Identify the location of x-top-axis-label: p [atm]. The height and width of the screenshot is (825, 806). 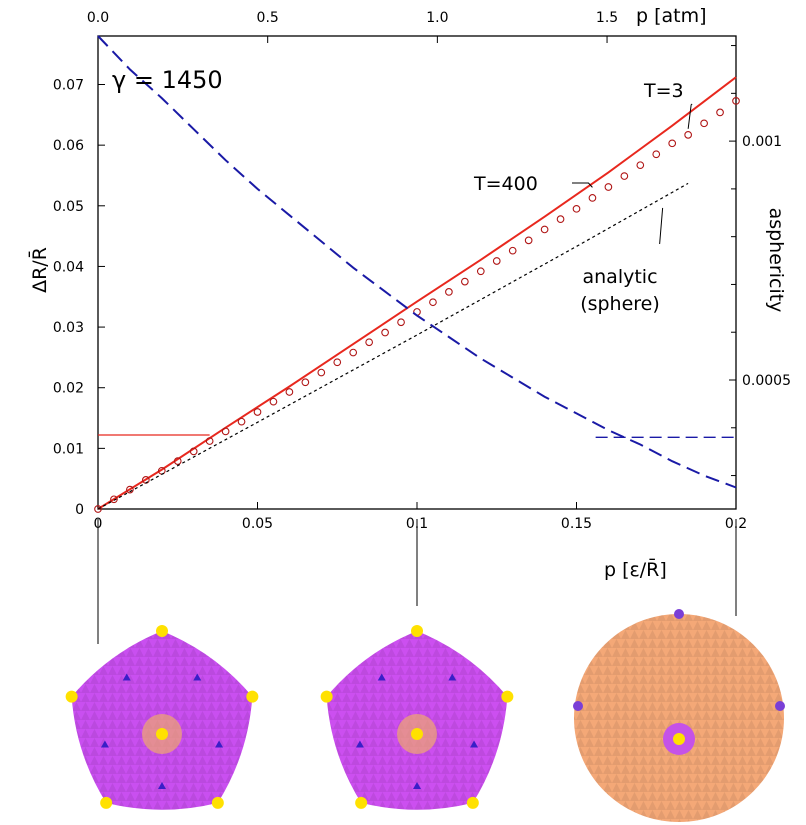
(671, 16).